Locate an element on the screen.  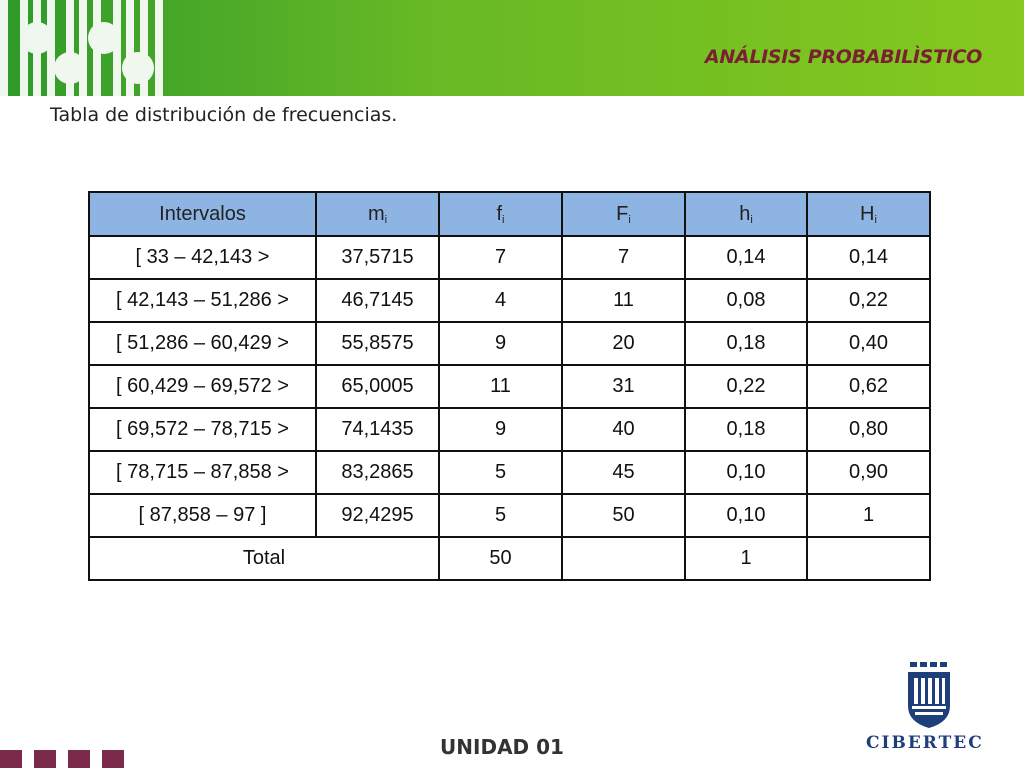
cell-Hi: 0,80 is located at coordinates (868, 429).